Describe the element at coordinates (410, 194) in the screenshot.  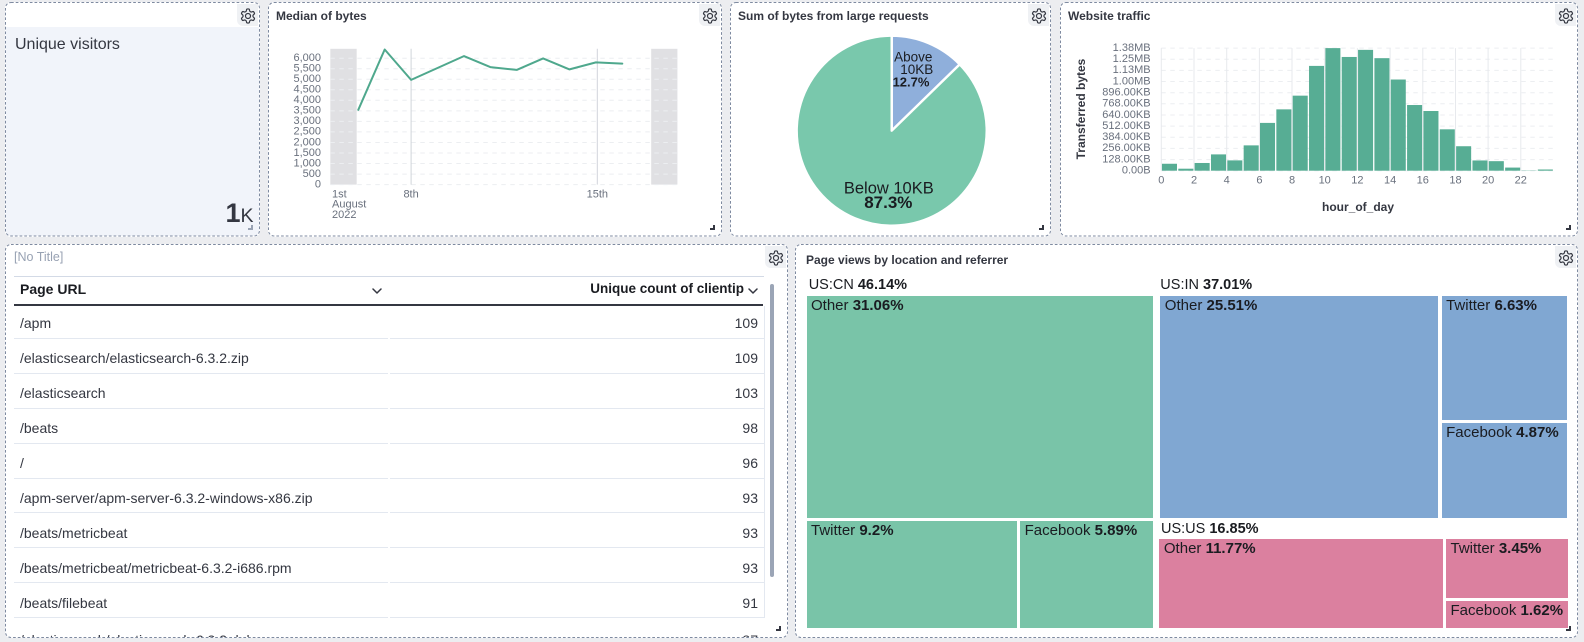
I see `svg-text: 8th` at that location.